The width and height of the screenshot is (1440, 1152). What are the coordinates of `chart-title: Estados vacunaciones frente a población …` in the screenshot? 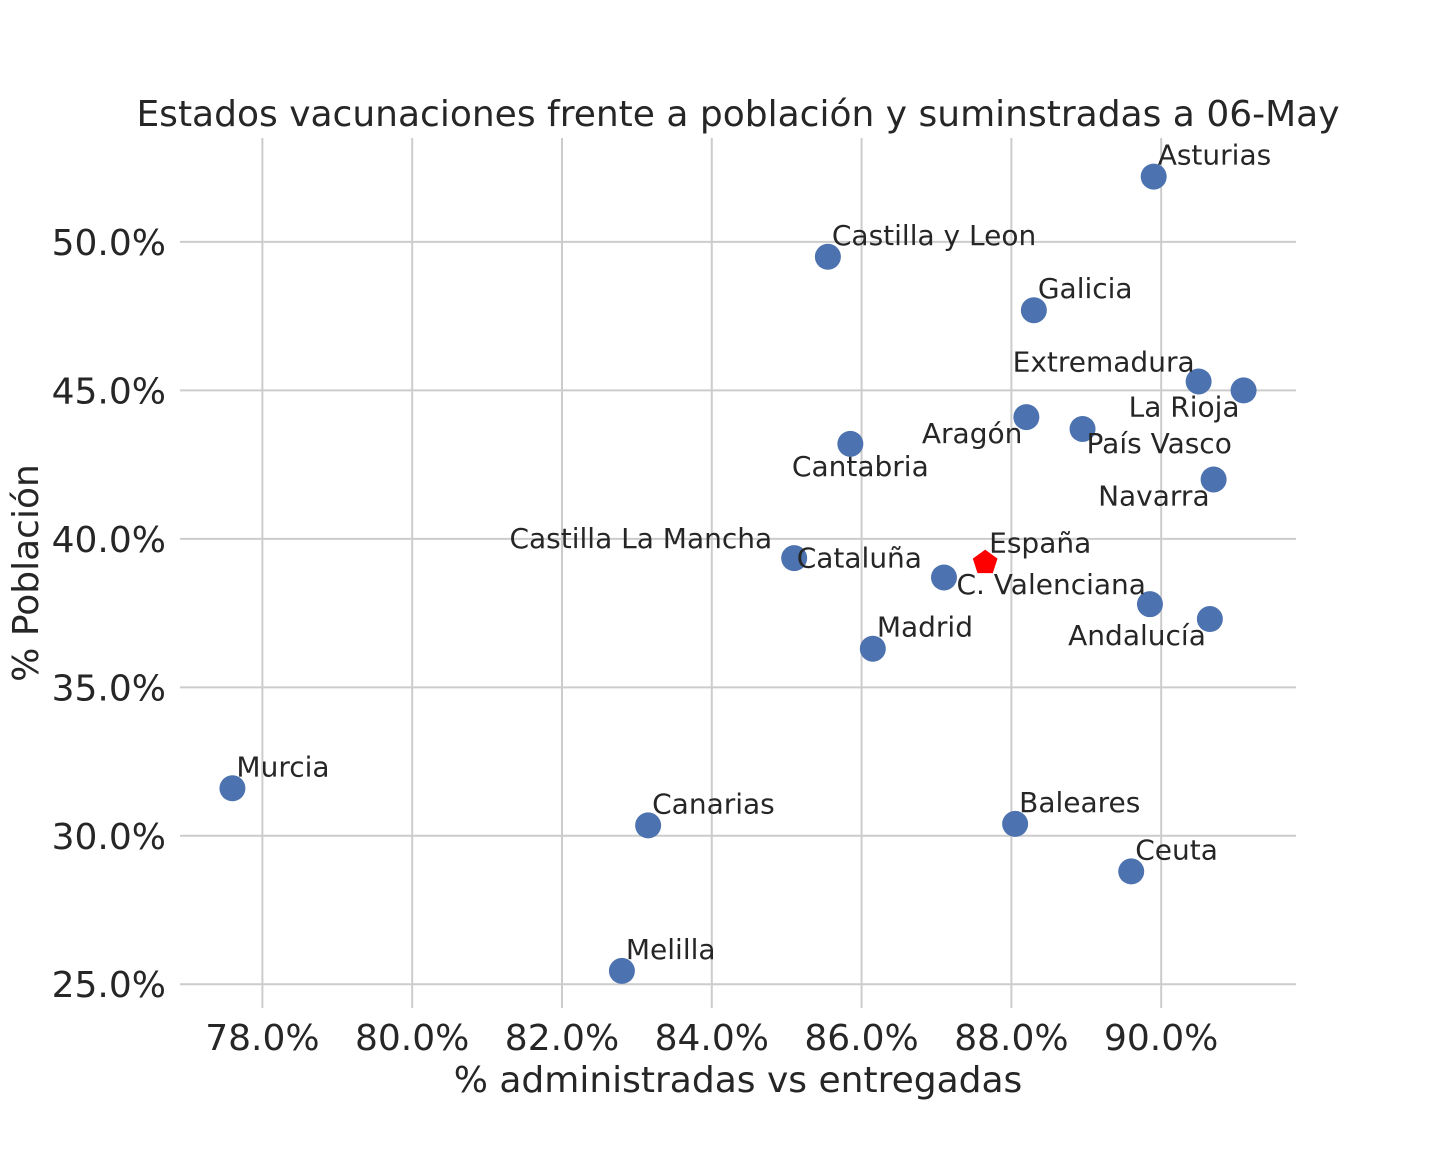 It's located at (737, 114).